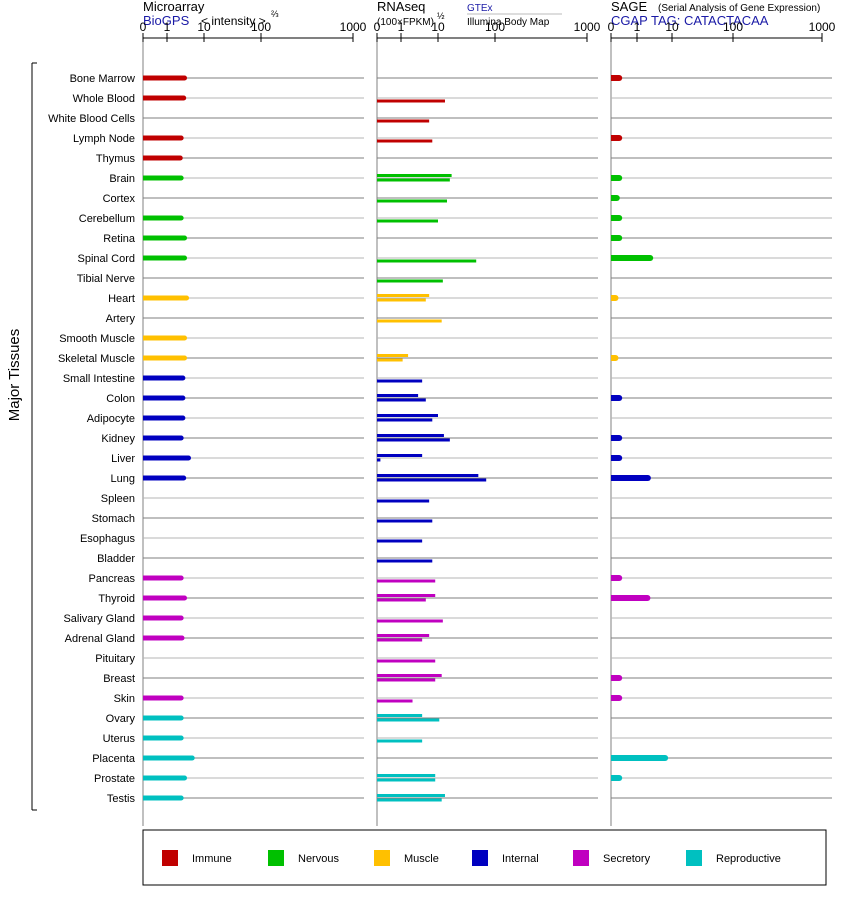 This screenshot has width=842, height=905. I want to click on tissue-label: Adrenal Gland, so click(100, 639).